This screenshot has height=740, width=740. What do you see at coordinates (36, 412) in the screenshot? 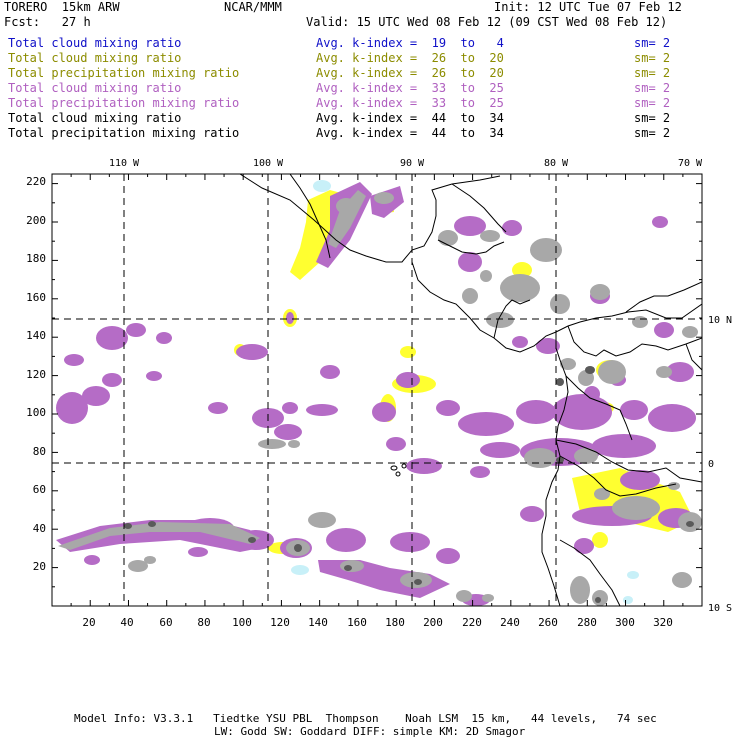
I see `y-tick-label: 100` at bounding box center [36, 412].